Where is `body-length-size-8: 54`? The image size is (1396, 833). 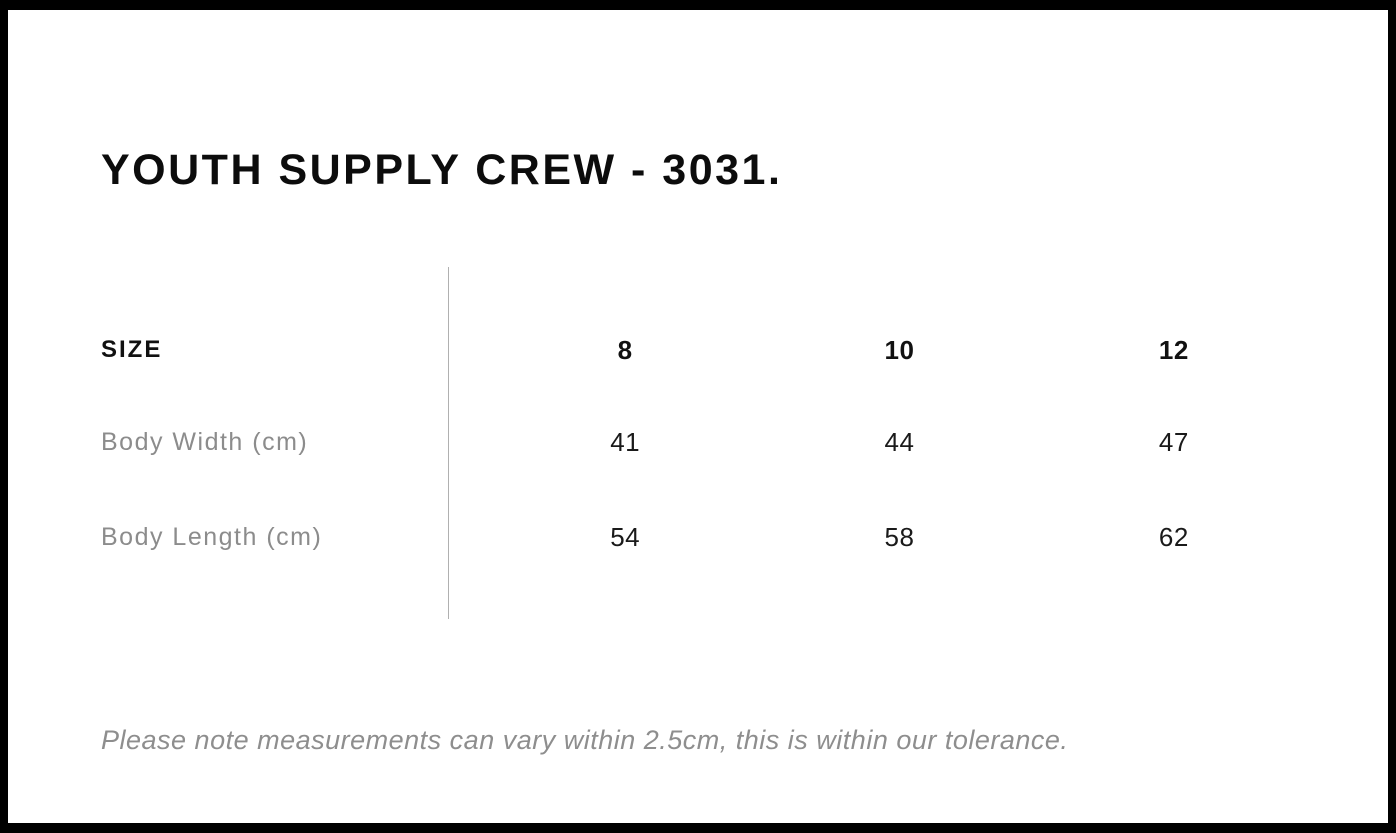 body-length-size-8: 54 is located at coordinates (625, 536).